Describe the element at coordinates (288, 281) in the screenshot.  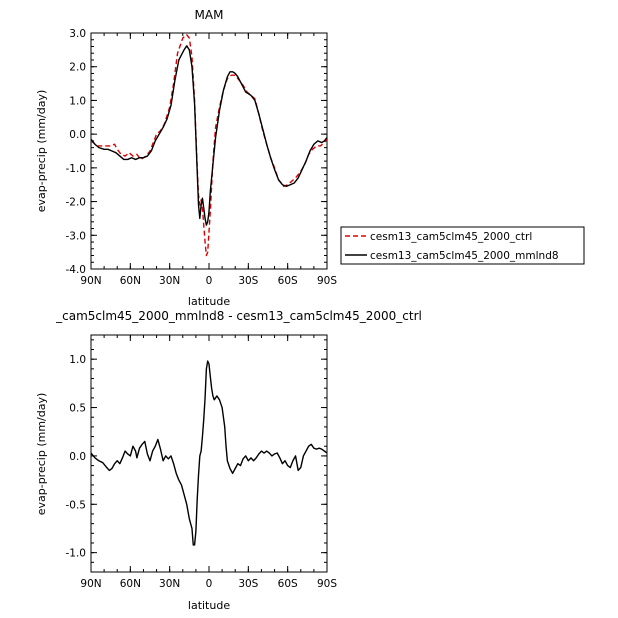
I see `top-x-tick-label: 60S` at that location.